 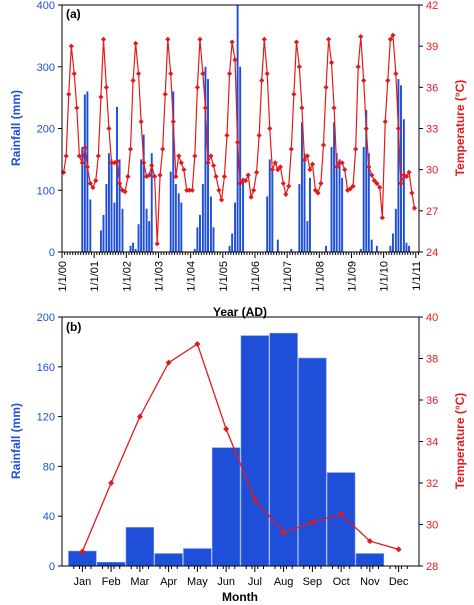 What do you see at coordinates (224, 276) in the screenshot?
I see `x-tick-label: 1/1/05` at bounding box center [224, 276].